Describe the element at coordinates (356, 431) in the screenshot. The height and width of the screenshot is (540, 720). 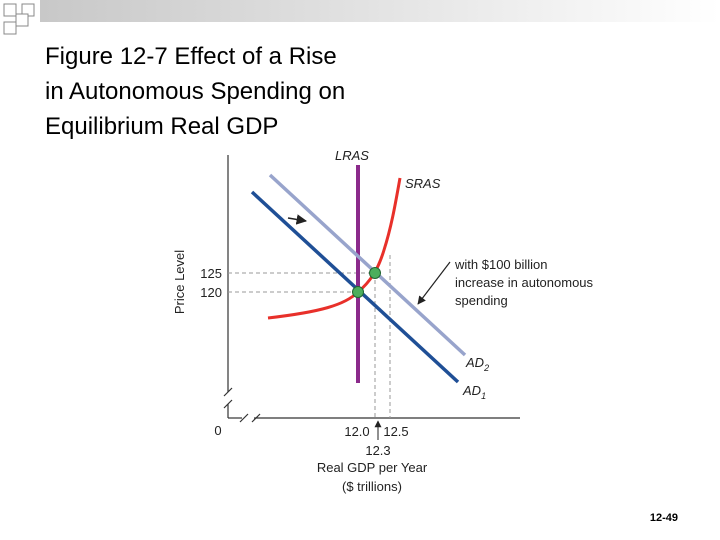
I see `x-tick-label: 12.0` at that location.